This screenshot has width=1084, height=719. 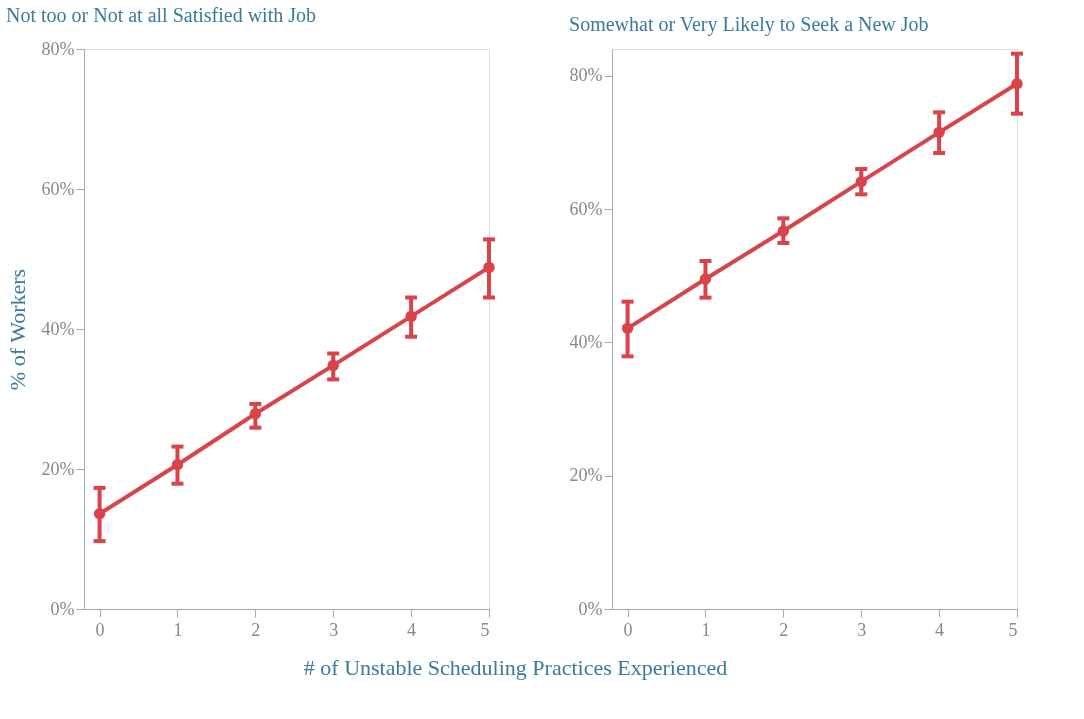 What do you see at coordinates (161, 15) in the screenshot?
I see `chart-title: Not too or Not at all Satisfied with Job` at bounding box center [161, 15].